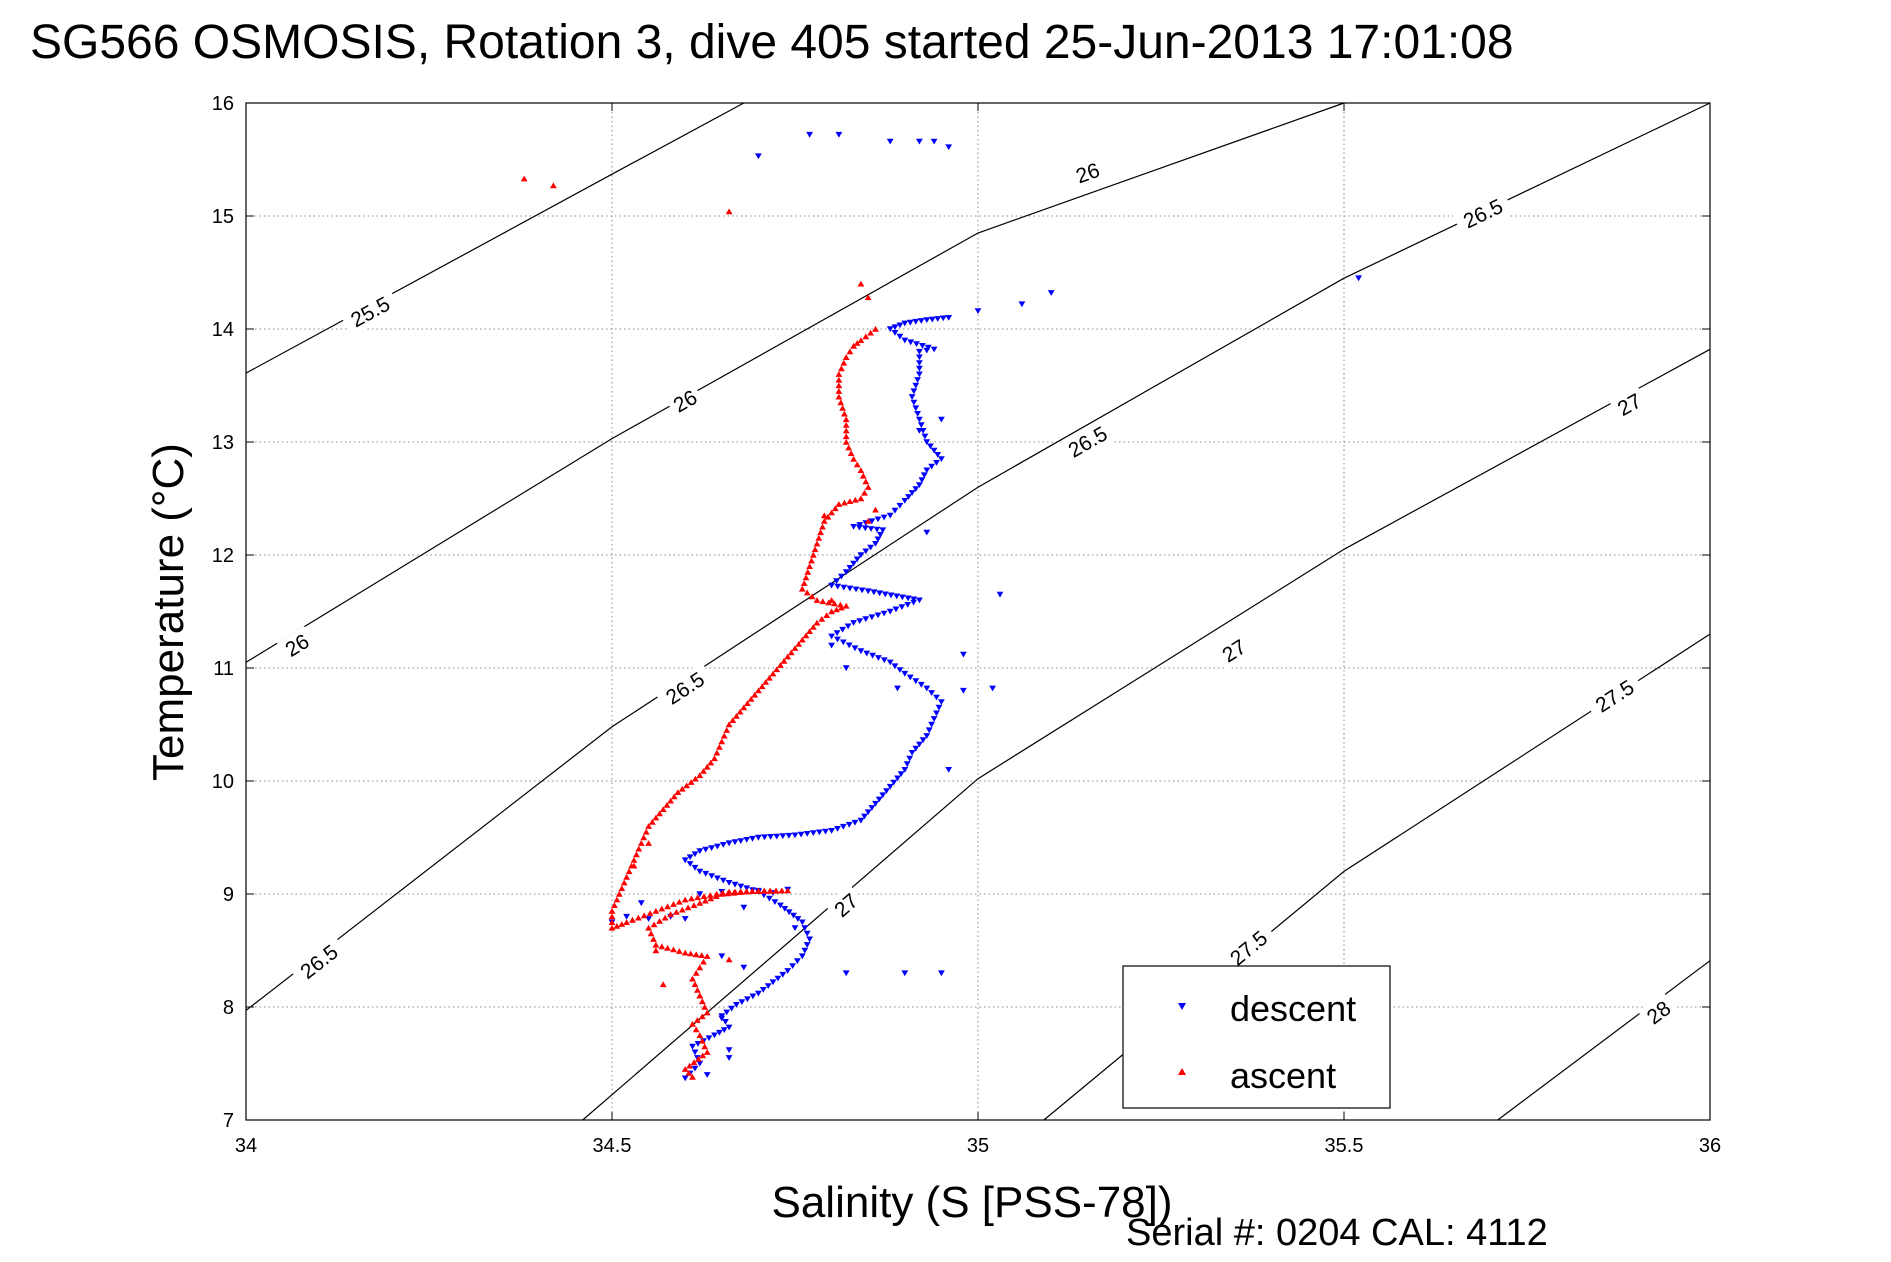 Image resolution: width=1891 pixels, height=1262 pixels. What do you see at coordinates (228, 1008) in the screenshot?
I see `y-tick-label: 8` at bounding box center [228, 1008].